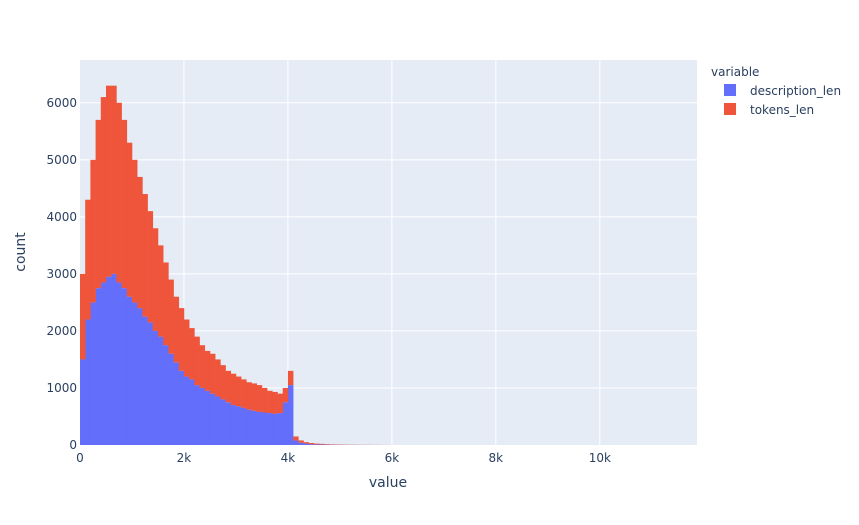  Describe the element at coordinates (61, 160) in the screenshot. I see `y-tick-label: 5000` at that location.